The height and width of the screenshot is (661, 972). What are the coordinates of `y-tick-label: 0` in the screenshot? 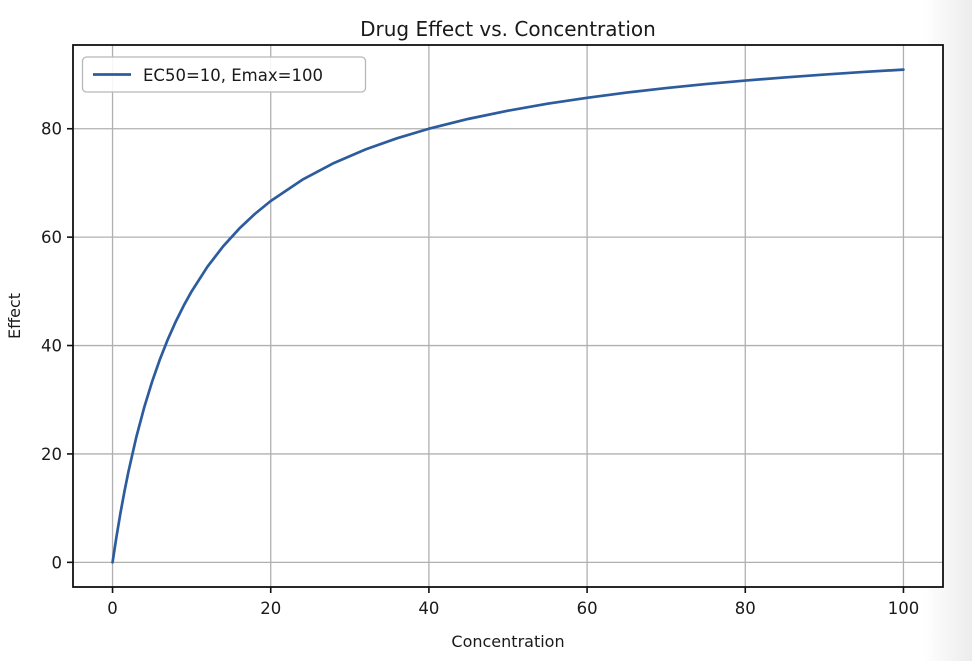 It's located at (57, 562).